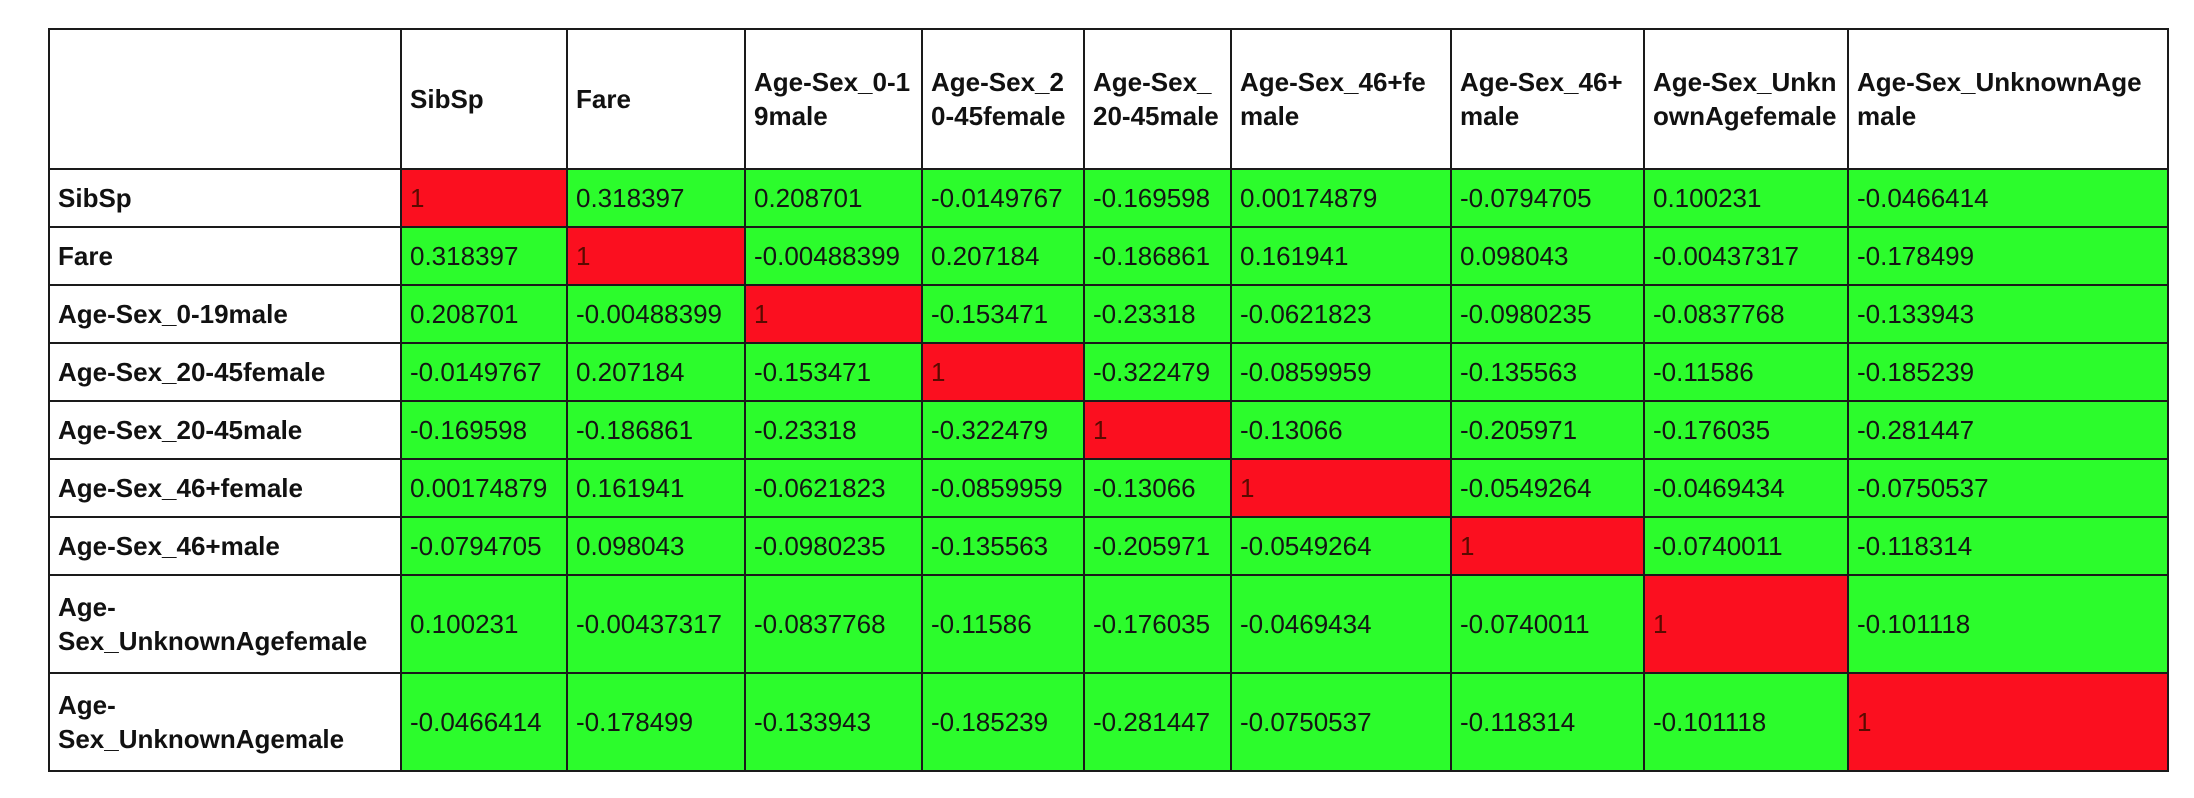 This screenshot has width=2194, height=798. What do you see at coordinates (1547, 372) in the screenshot?
I see `correlation-cell: -0.135563` at bounding box center [1547, 372].